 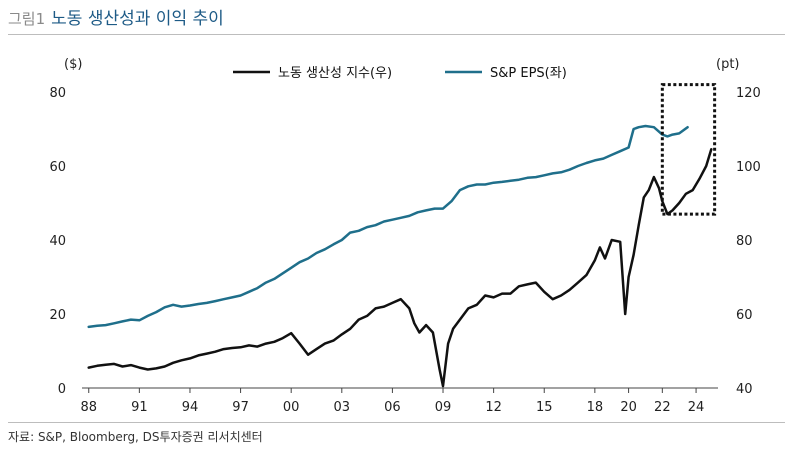 What do you see at coordinates (240, 407) in the screenshot?
I see `x-tick-label: 97` at bounding box center [240, 407].